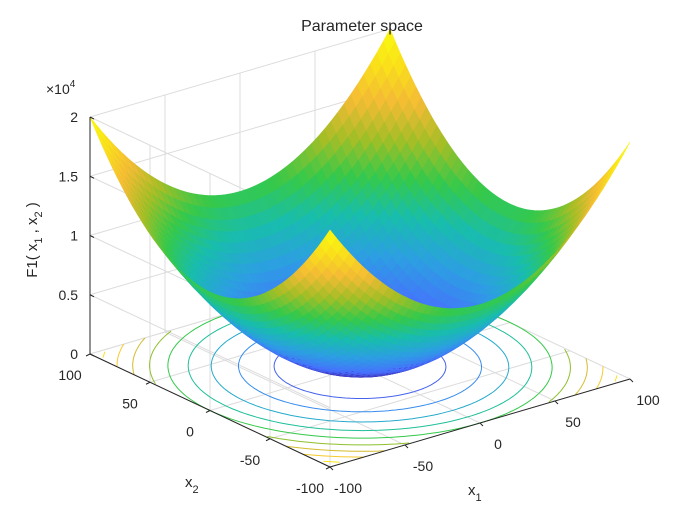  Describe the element at coordinates (310, 488) in the screenshot. I see `y-tick-label: -100` at that location.